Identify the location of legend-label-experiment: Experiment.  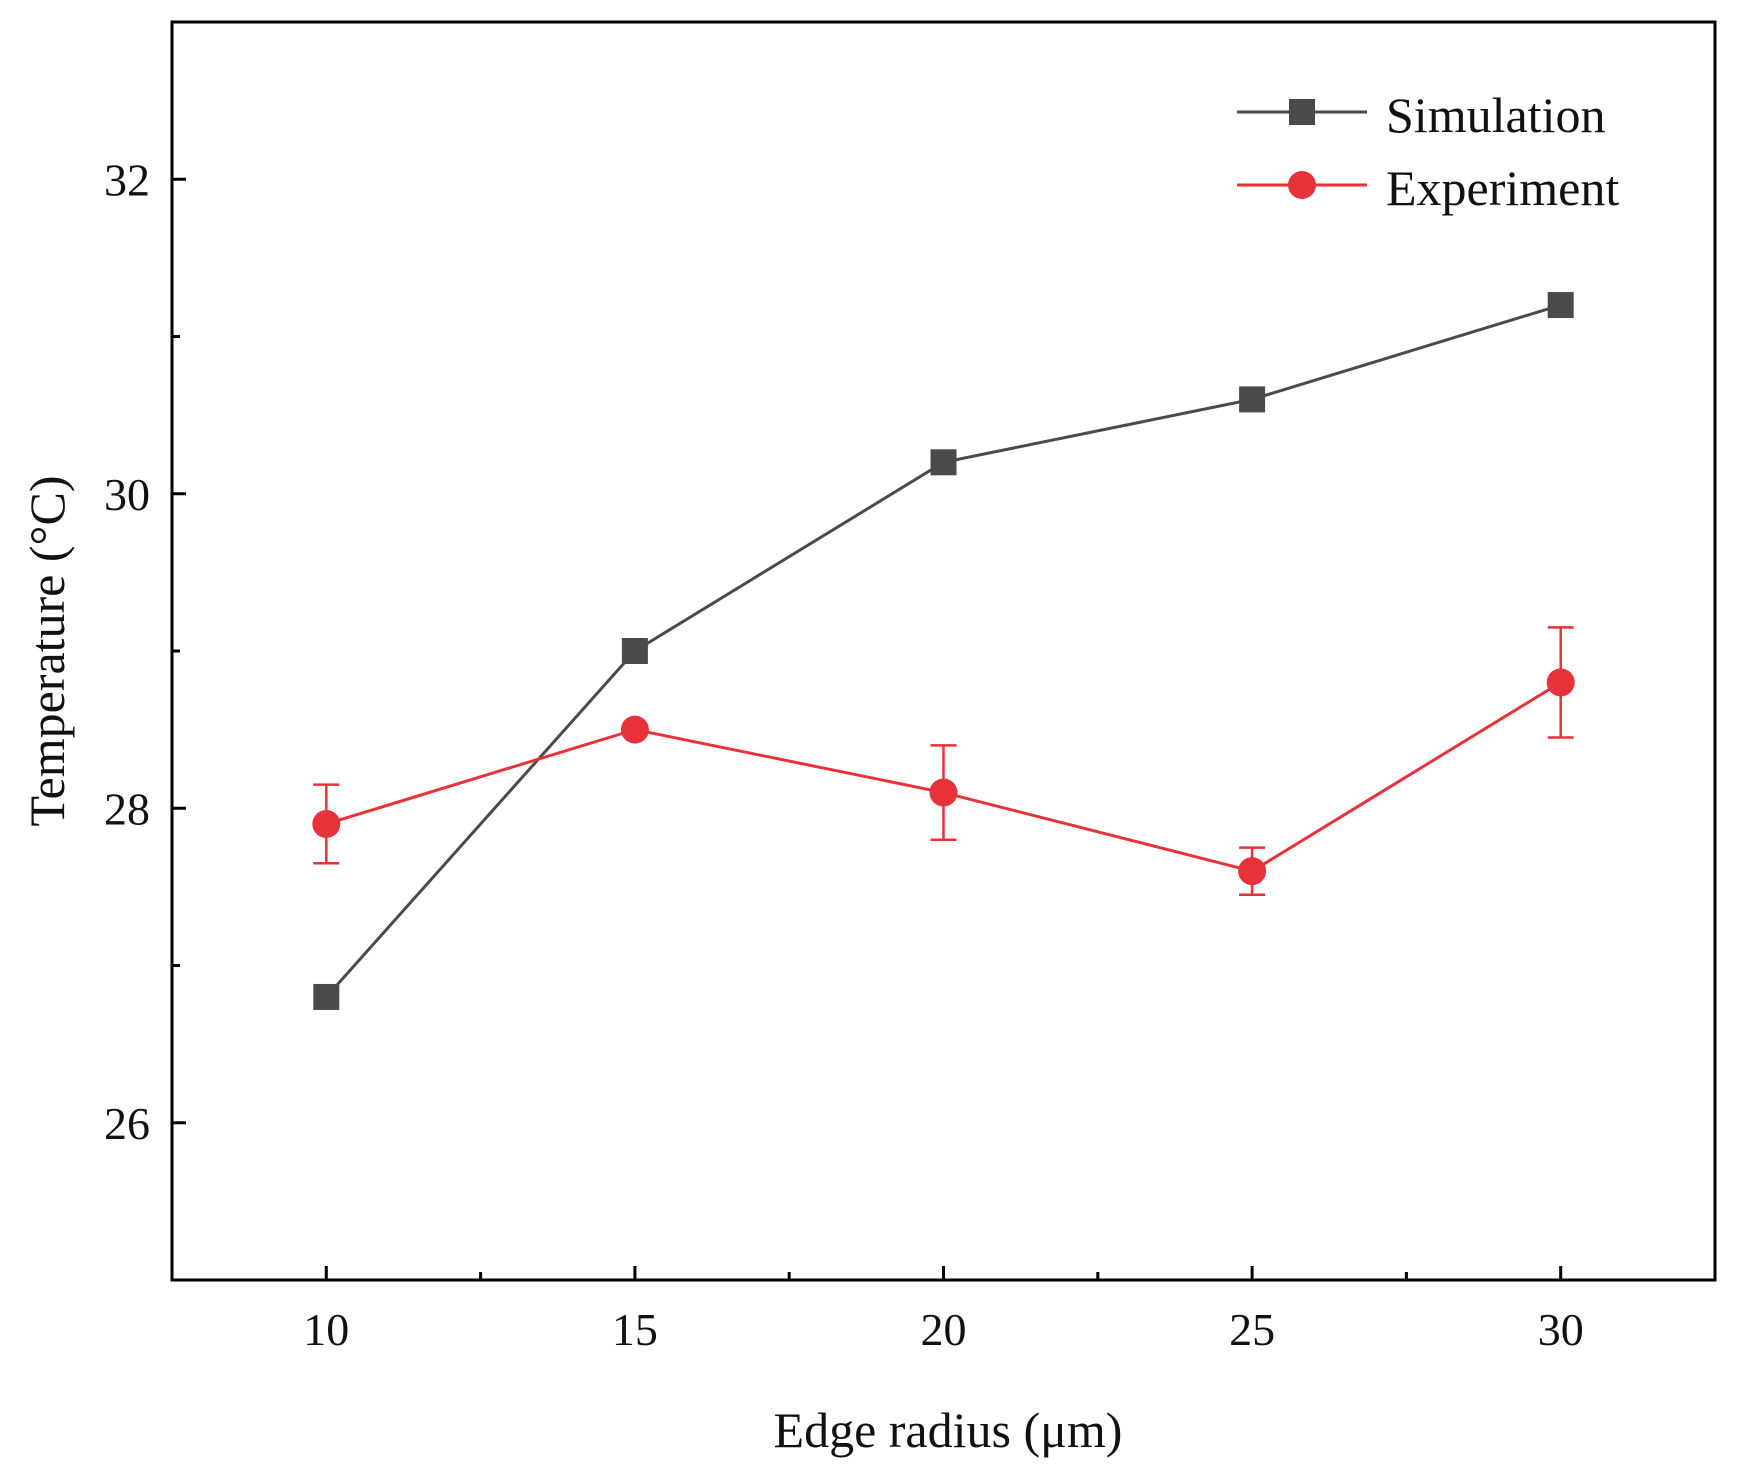
(1502, 188).